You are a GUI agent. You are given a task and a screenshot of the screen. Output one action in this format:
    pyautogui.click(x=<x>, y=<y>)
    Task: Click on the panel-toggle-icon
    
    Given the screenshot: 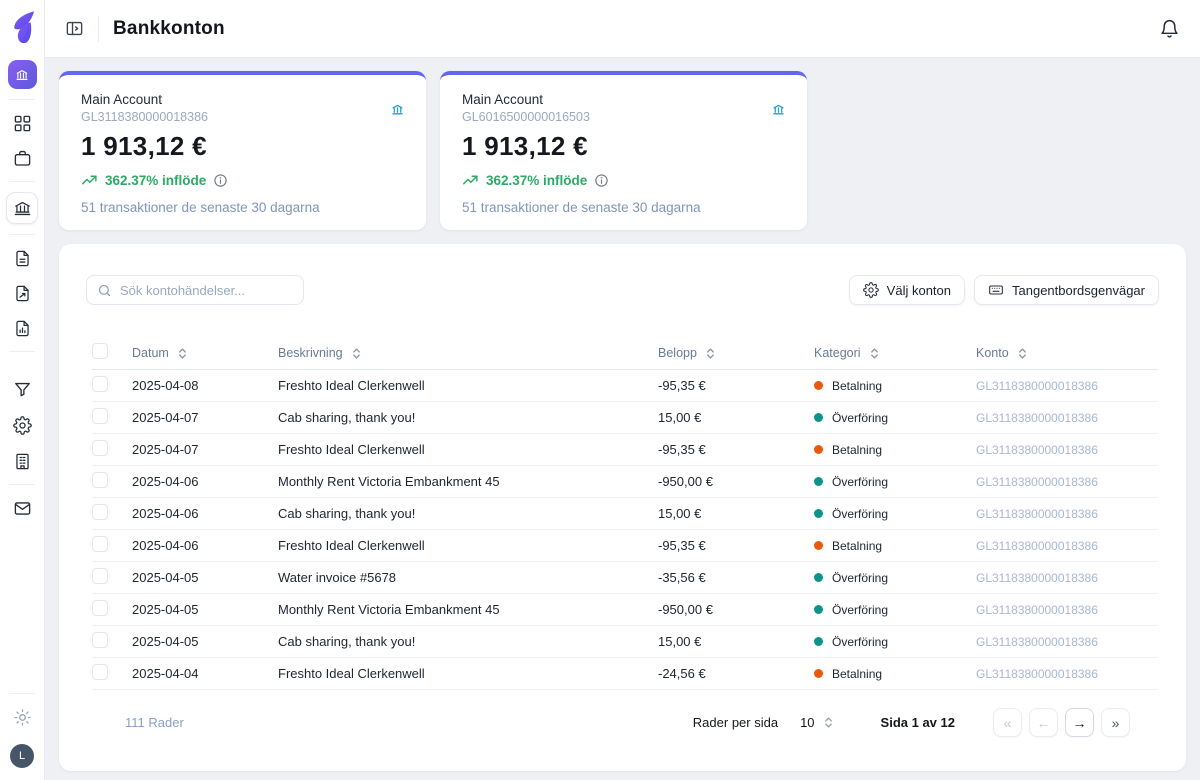 What is the action you would take?
    pyautogui.click(x=74, y=28)
    